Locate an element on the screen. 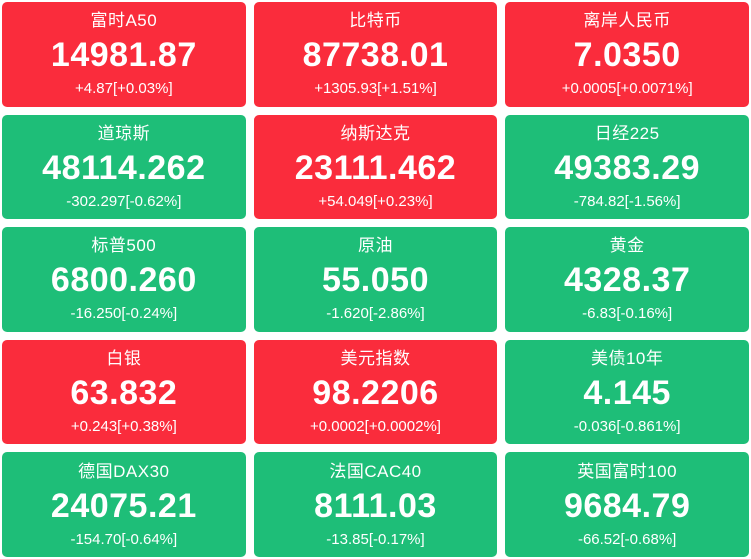  market-price-value: 8111.03 is located at coordinates (375, 505).